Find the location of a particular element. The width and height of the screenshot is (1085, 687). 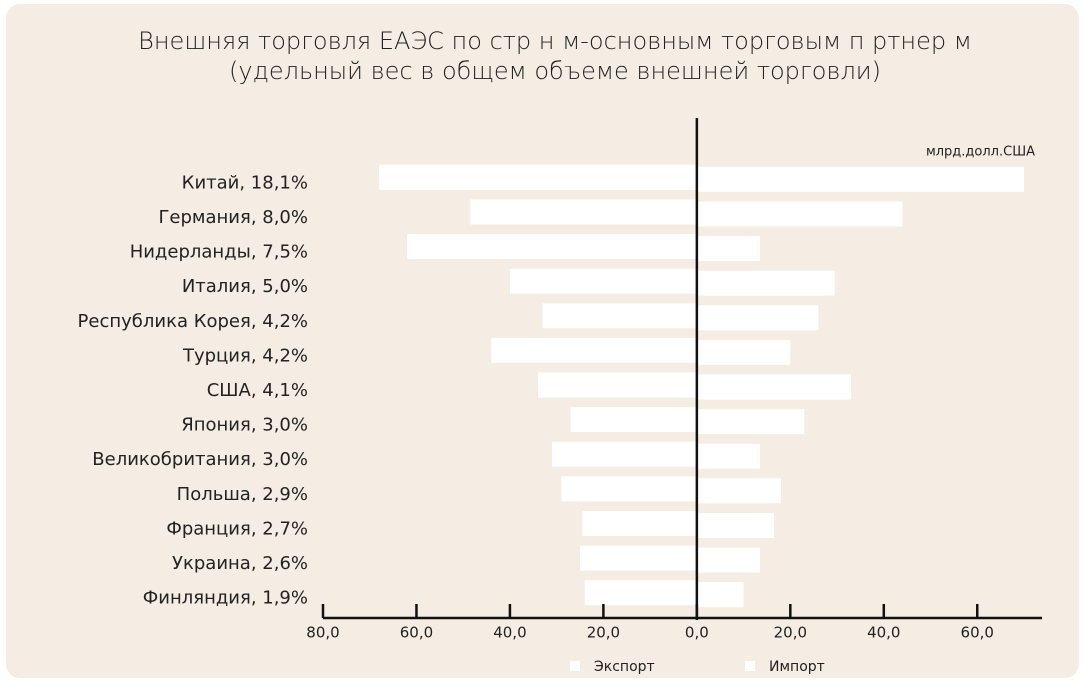

category-label: Италия, 5,0% is located at coordinates (245, 286).